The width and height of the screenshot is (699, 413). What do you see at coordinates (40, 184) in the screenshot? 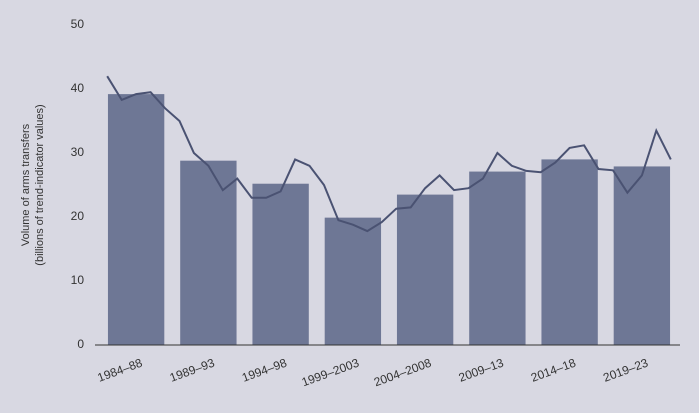
I see `y-axis-label: (billions of trend-indicator values)` at bounding box center [40, 184].